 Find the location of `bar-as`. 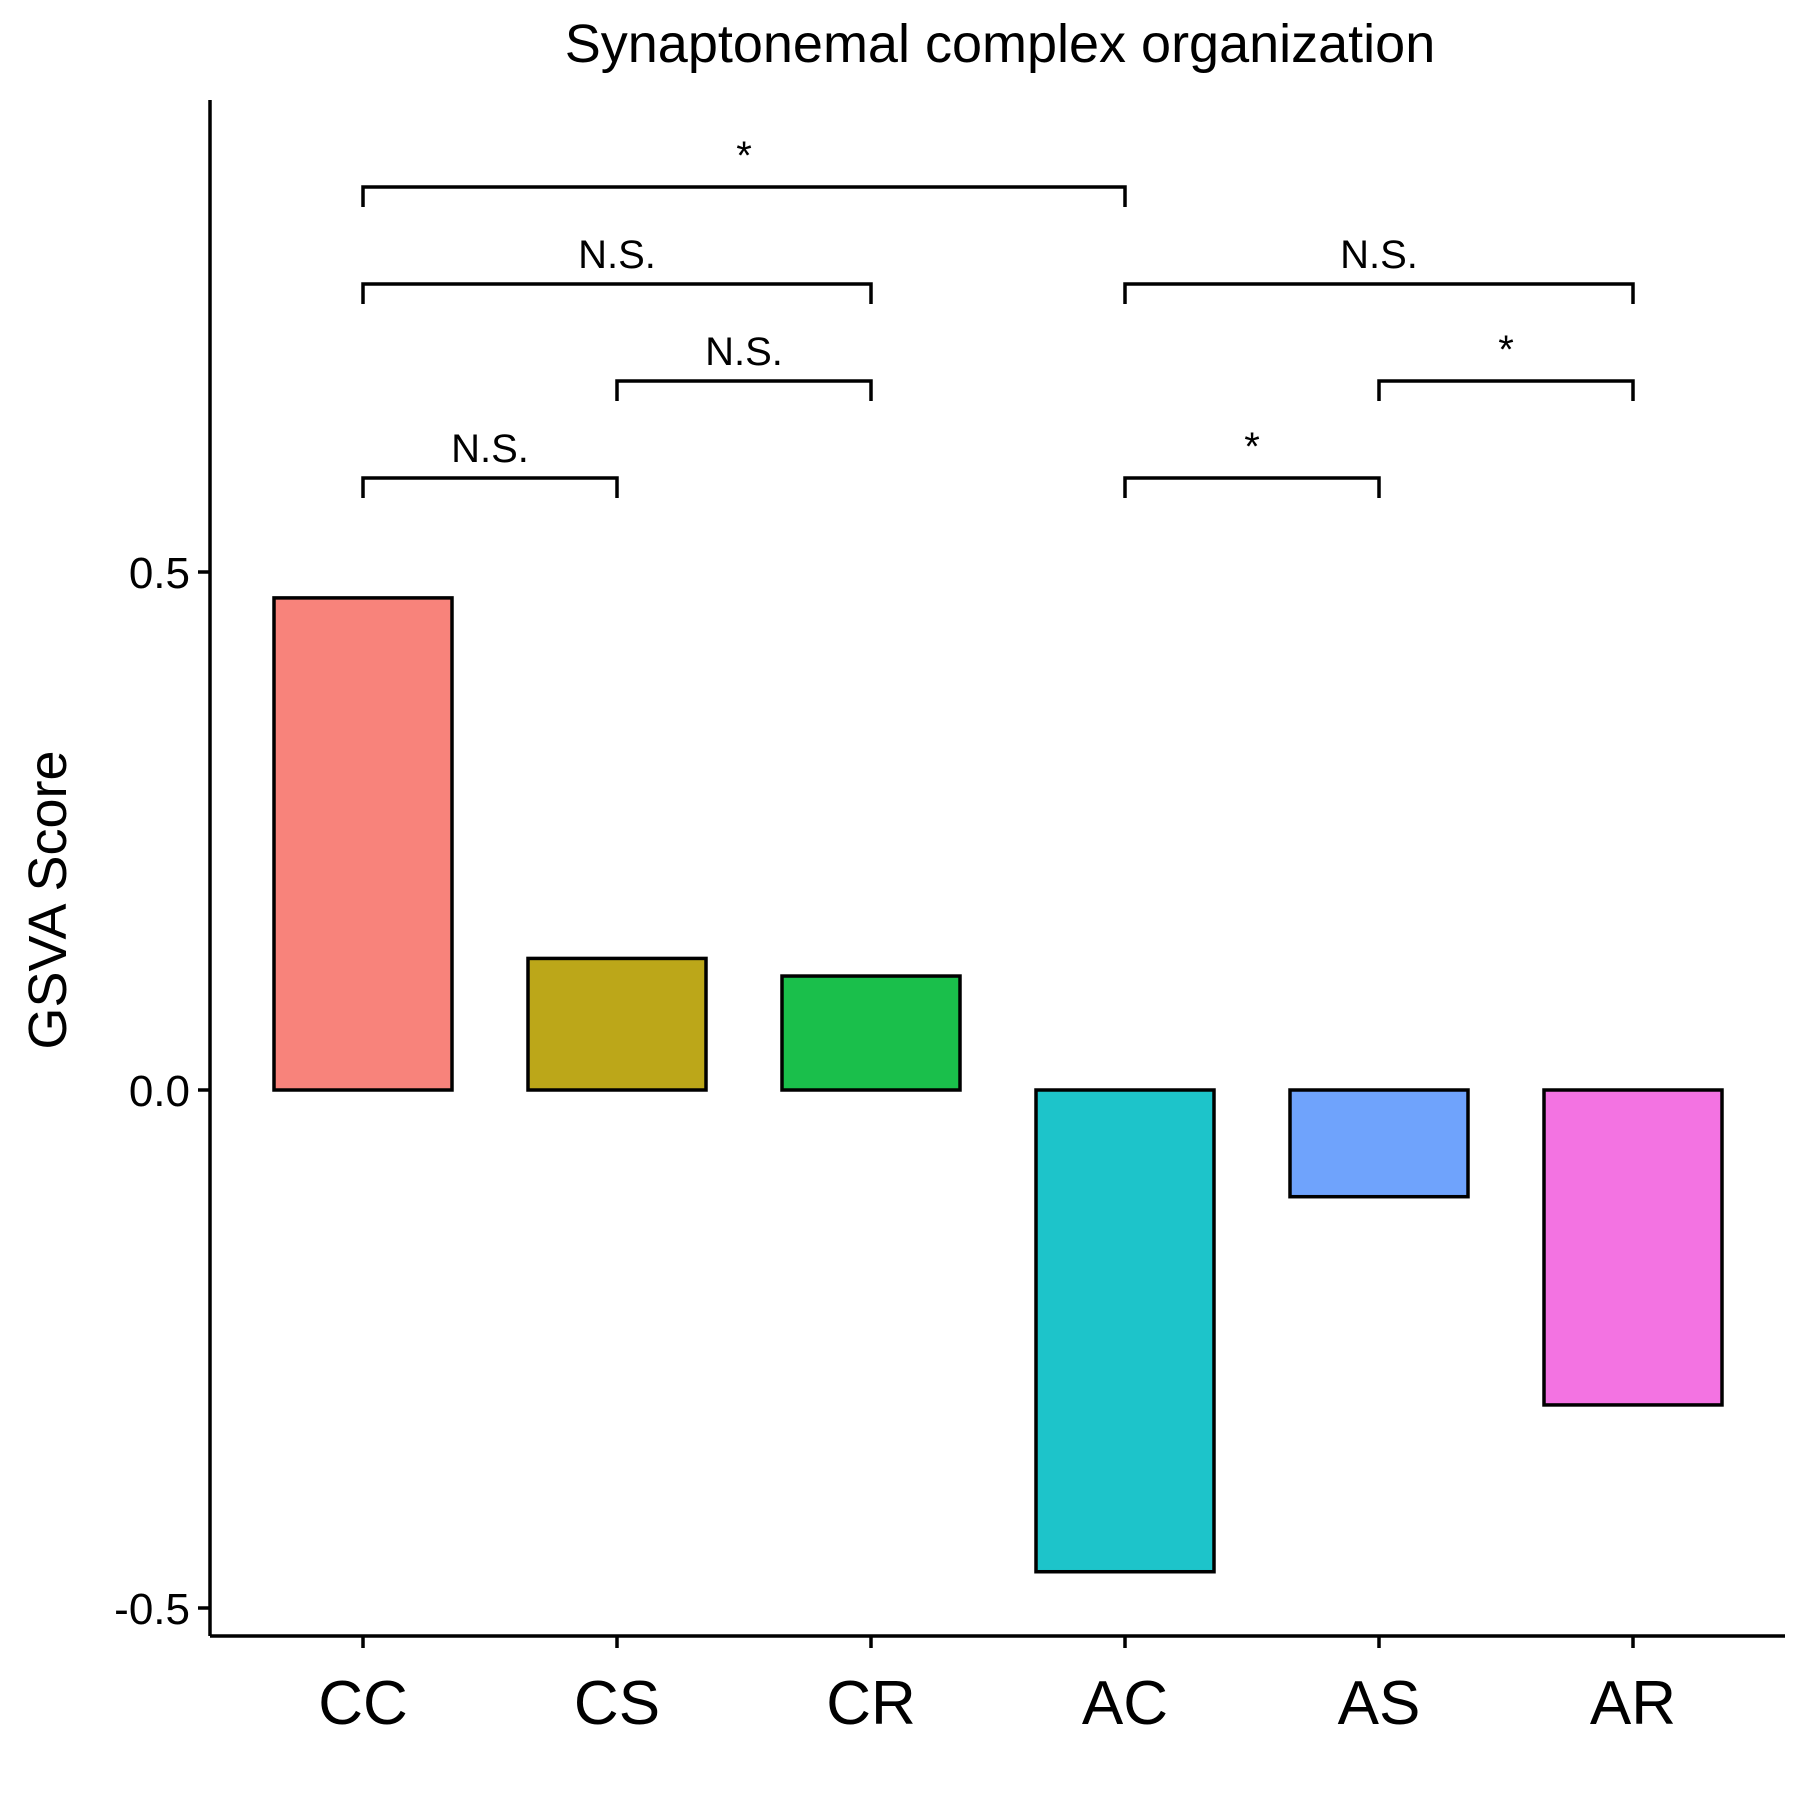

bar-as is located at coordinates (1379, 1143).